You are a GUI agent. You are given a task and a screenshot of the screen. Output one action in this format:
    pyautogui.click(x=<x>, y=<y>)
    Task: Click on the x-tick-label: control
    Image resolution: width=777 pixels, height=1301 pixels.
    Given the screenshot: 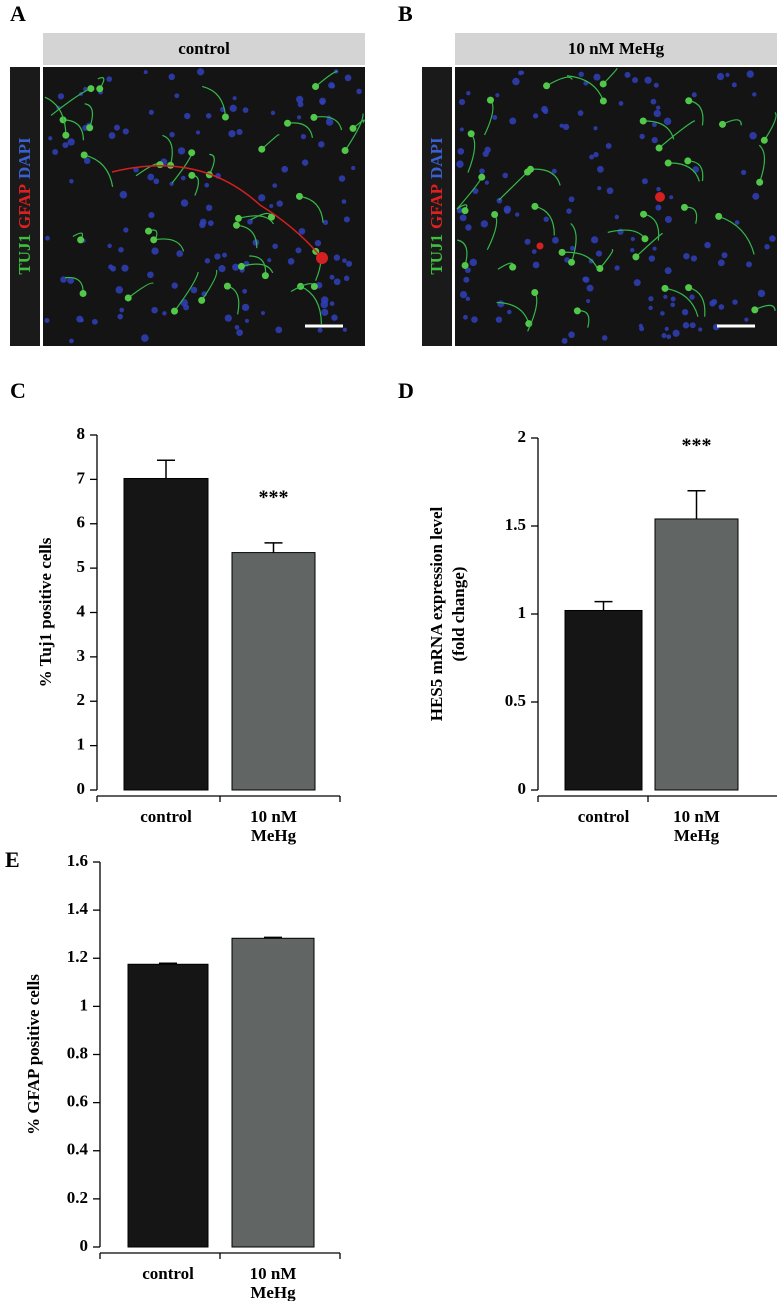 What is the action you would take?
    pyautogui.click(x=168, y=1273)
    